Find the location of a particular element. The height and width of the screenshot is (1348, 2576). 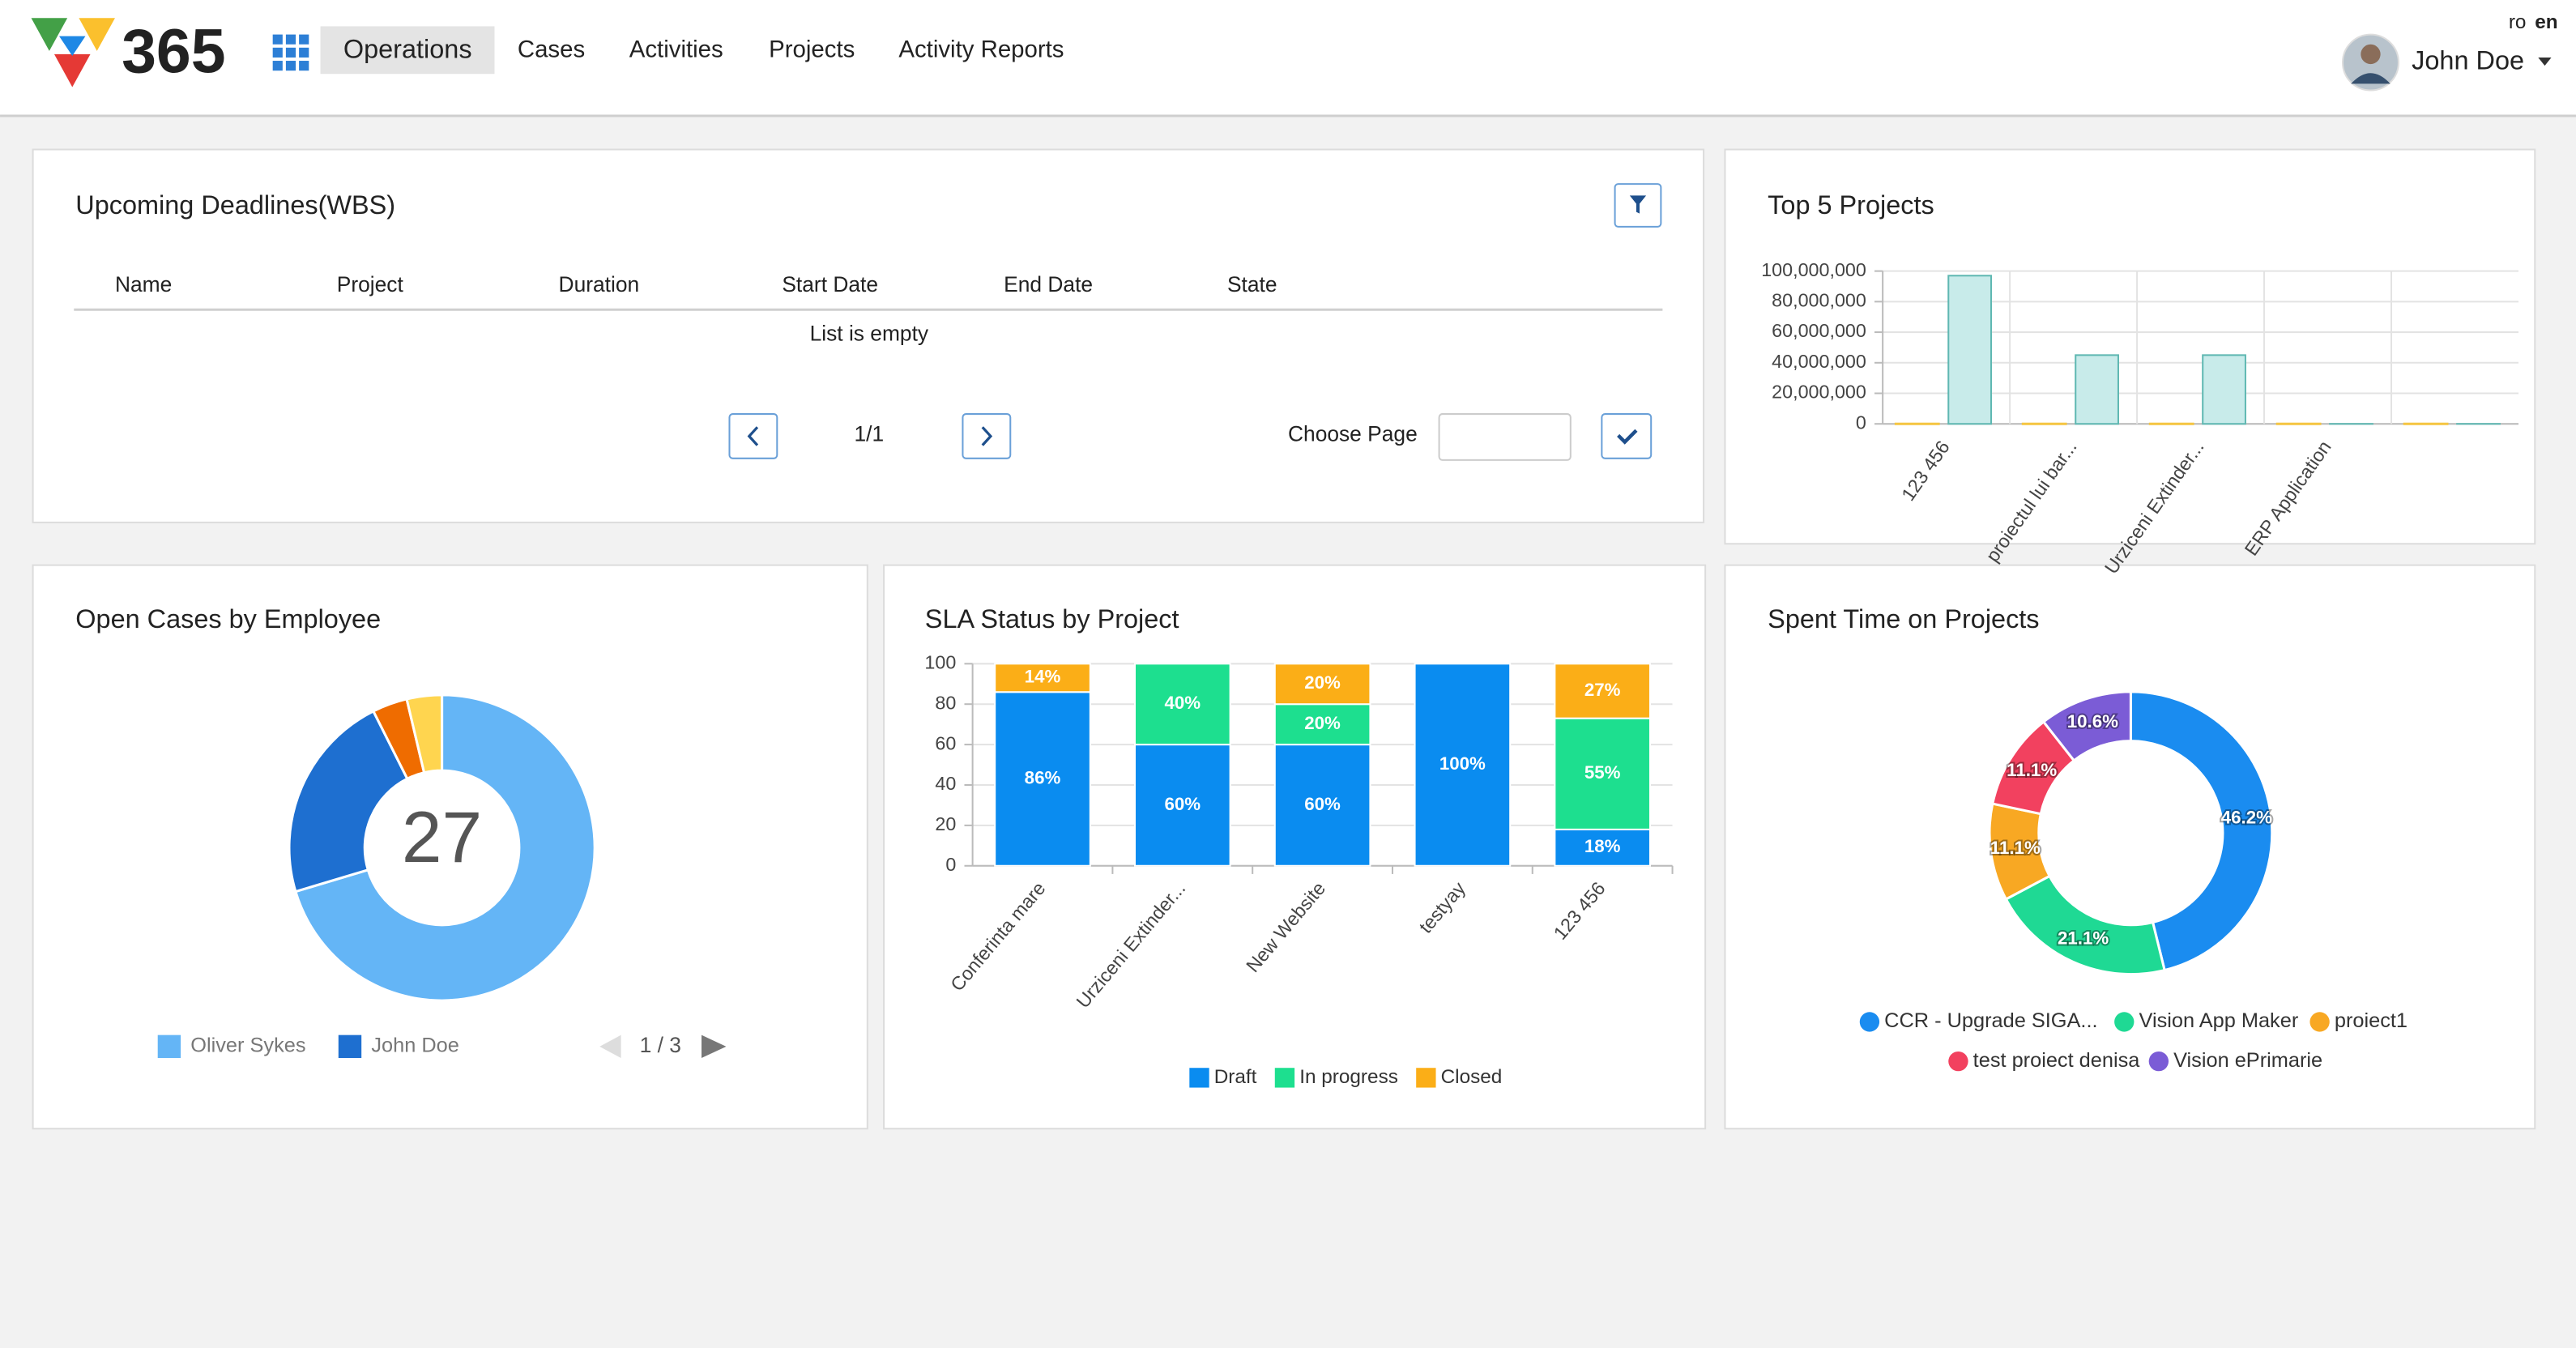

column-header: Project is located at coordinates (371, 284).